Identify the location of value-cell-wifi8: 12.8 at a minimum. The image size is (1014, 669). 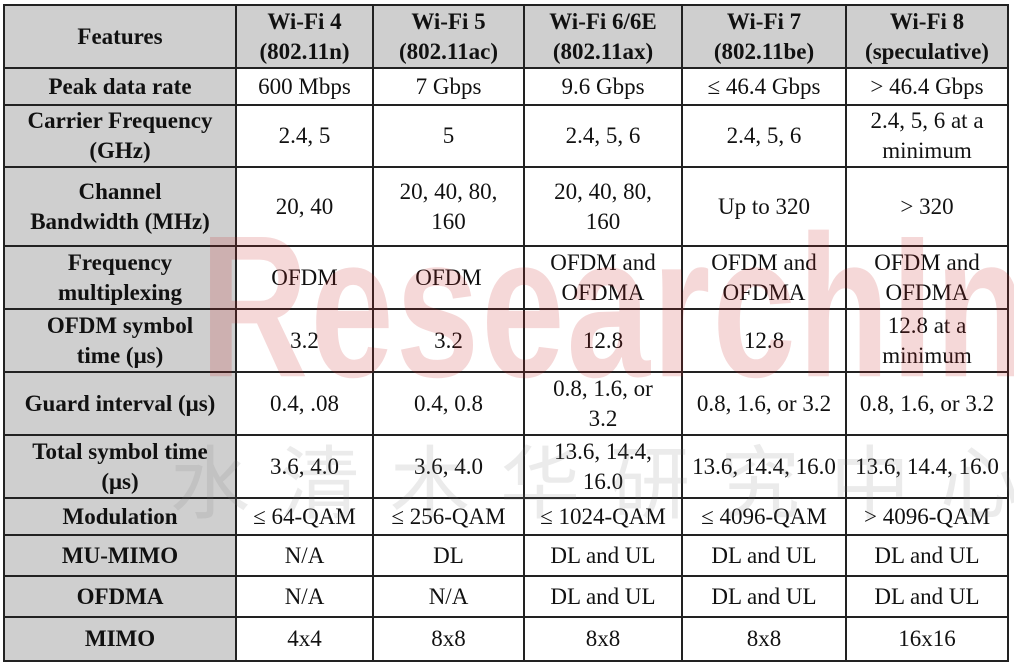
(927, 340).